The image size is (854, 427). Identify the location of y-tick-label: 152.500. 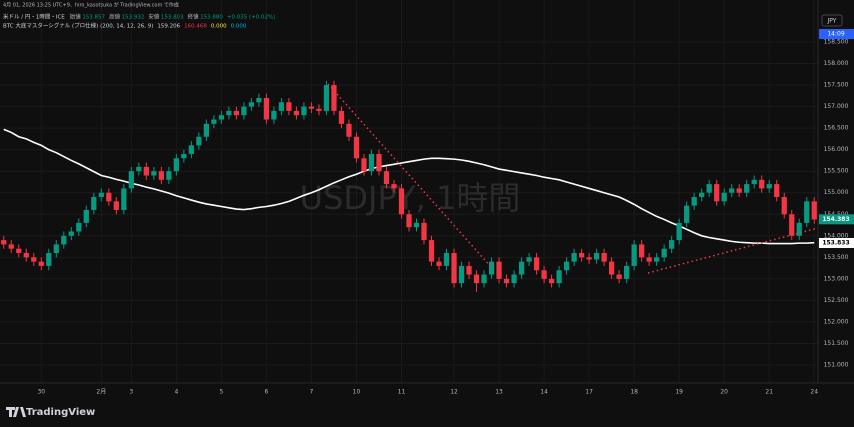
(836, 300).